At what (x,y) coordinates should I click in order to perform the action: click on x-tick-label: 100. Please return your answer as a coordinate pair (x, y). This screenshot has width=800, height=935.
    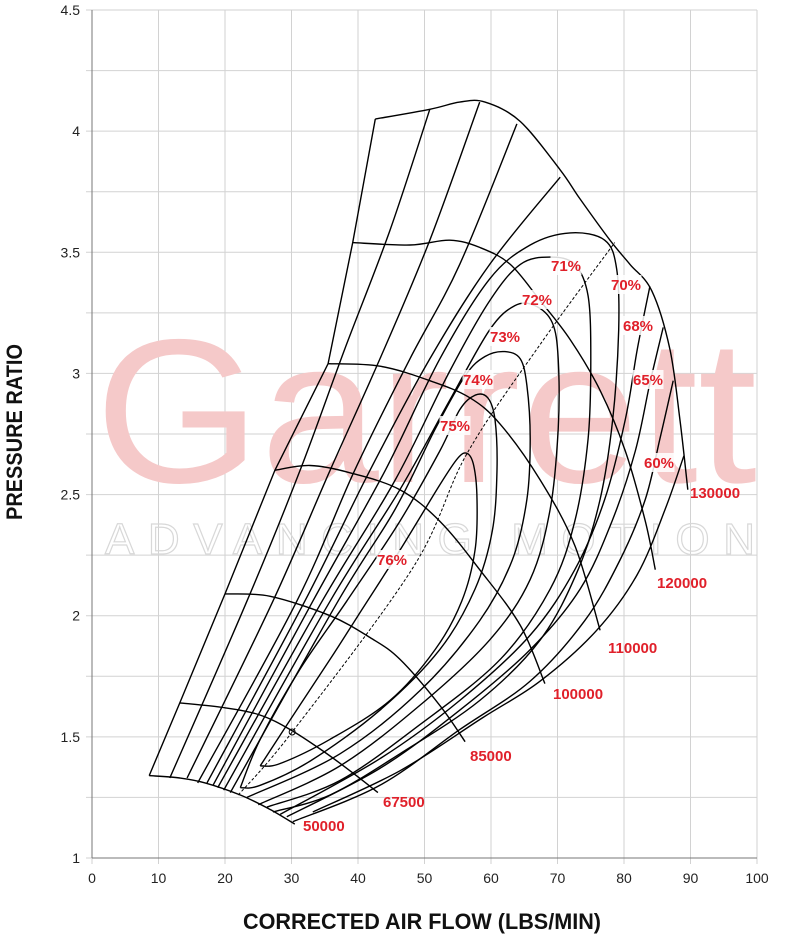
    Looking at the image, I should click on (757, 878).